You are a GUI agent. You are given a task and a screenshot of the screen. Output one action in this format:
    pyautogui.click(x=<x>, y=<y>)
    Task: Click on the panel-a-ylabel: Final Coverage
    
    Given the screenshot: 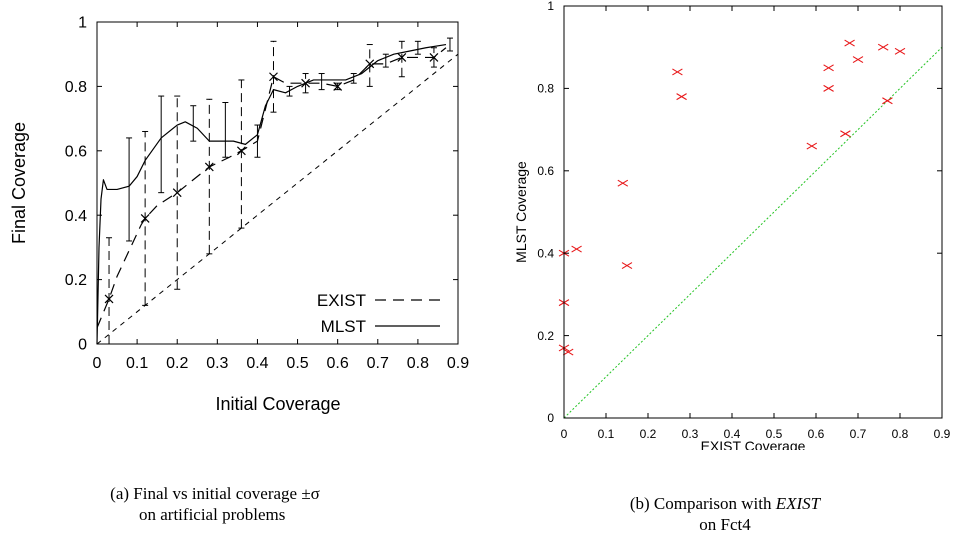 What is the action you would take?
    pyautogui.click(x=19, y=183)
    